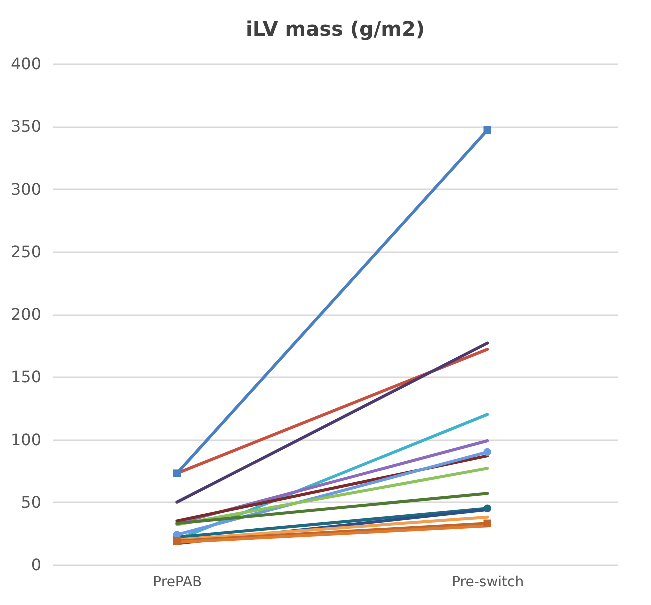 This screenshot has height=605, width=651. What do you see at coordinates (36, 565) in the screenshot?
I see `y-tick-label: 0` at bounding box center [36, 565].